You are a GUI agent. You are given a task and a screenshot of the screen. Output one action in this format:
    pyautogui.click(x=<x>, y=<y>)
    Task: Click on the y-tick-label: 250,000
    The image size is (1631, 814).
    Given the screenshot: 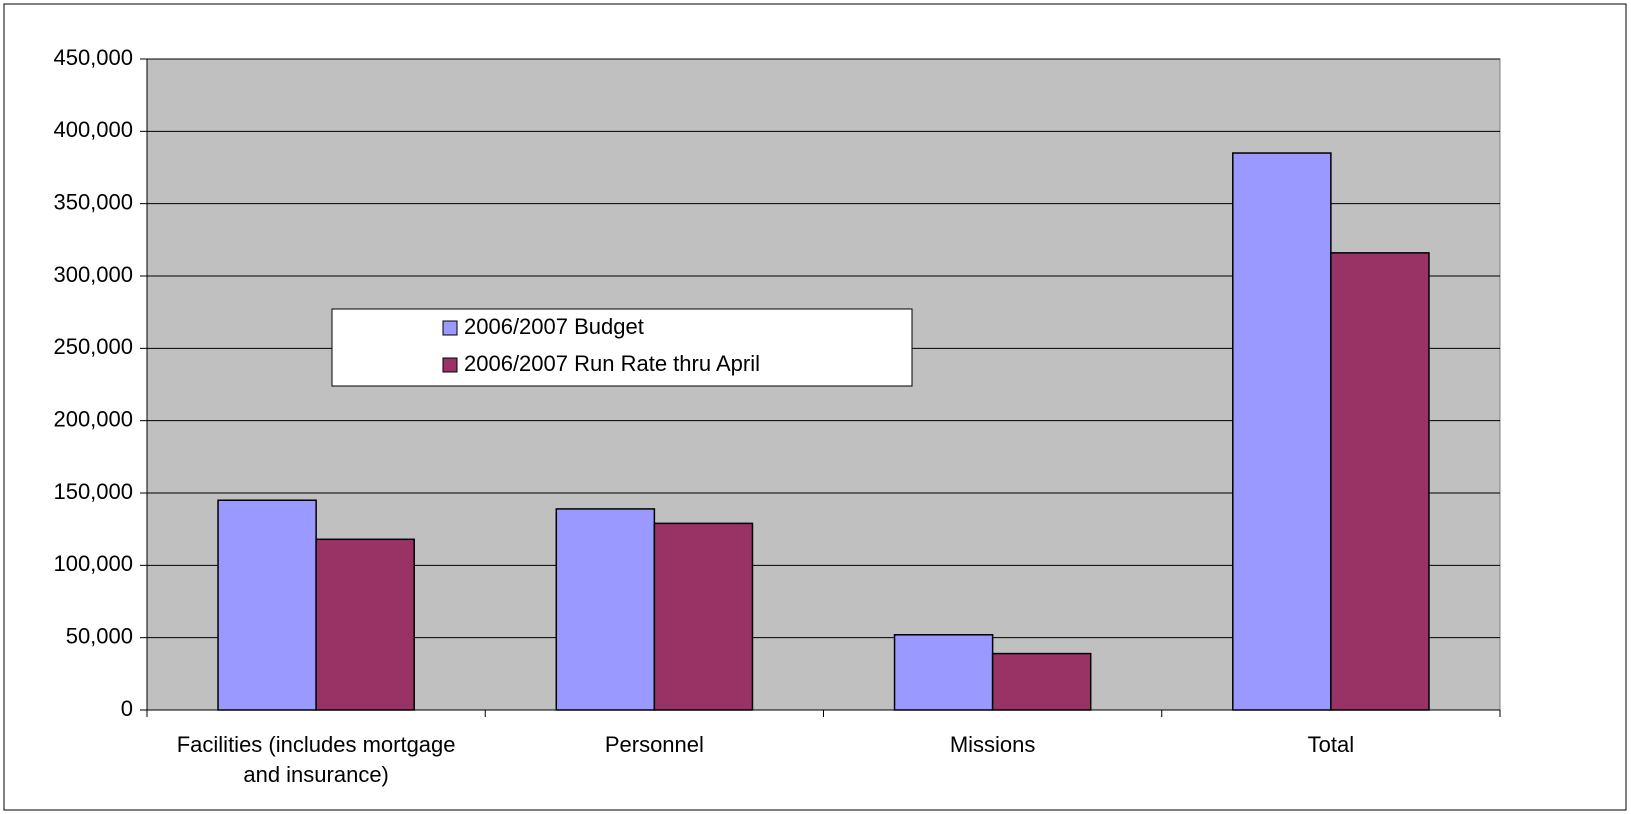 What is the action you would take?
    pyautogui.click(x=93, y=346)
    